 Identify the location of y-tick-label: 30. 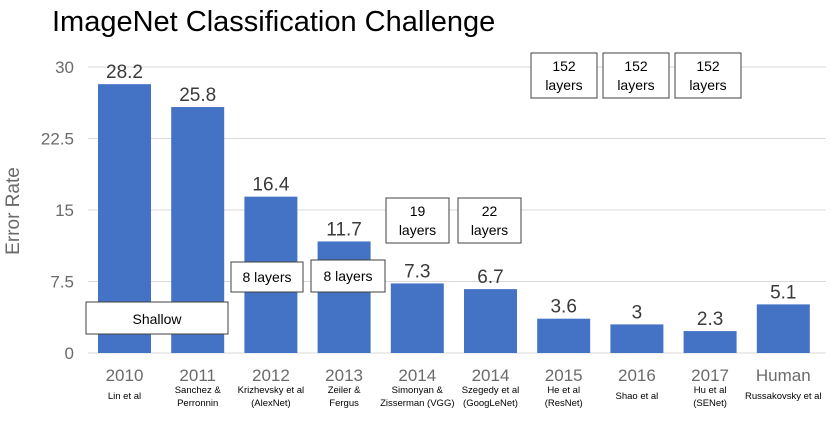
(64, 67).